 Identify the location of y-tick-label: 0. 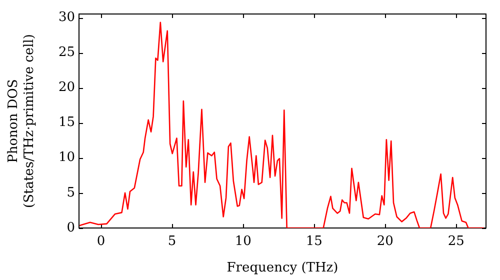
(70, 228).